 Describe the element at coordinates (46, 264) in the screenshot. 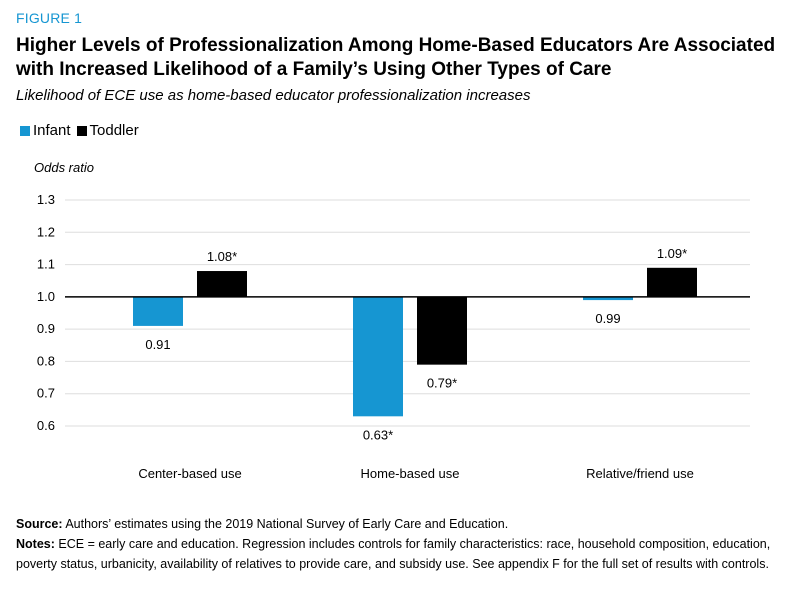

I see `y-tick-label: 1.1` at that location.